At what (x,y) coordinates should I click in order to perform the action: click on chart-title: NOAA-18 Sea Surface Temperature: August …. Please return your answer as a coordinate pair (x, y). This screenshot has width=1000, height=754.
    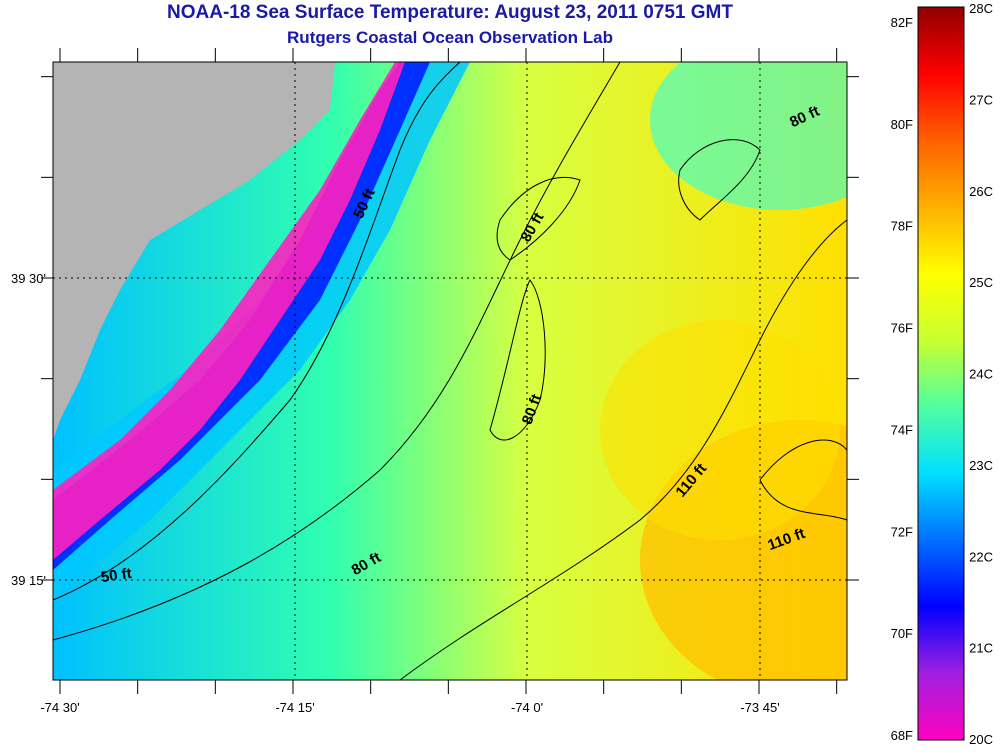
    Looking at the image, I should click on (450, 12).